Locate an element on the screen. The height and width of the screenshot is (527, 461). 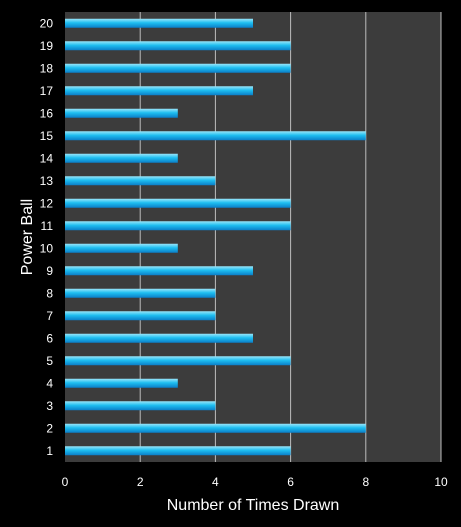
y-tick-label-7: 7 is located at coordinates (49, 316).